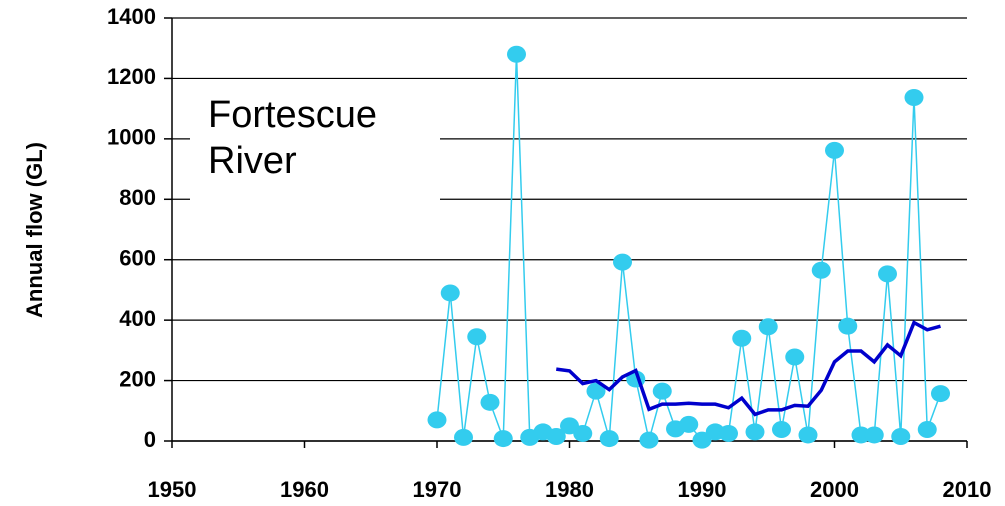 The width and height of the screenshot is (1005, 506). What do you see at coordinates (748, 368) in the screenshot?
I see `series-line` at bounding box center [748, 368].